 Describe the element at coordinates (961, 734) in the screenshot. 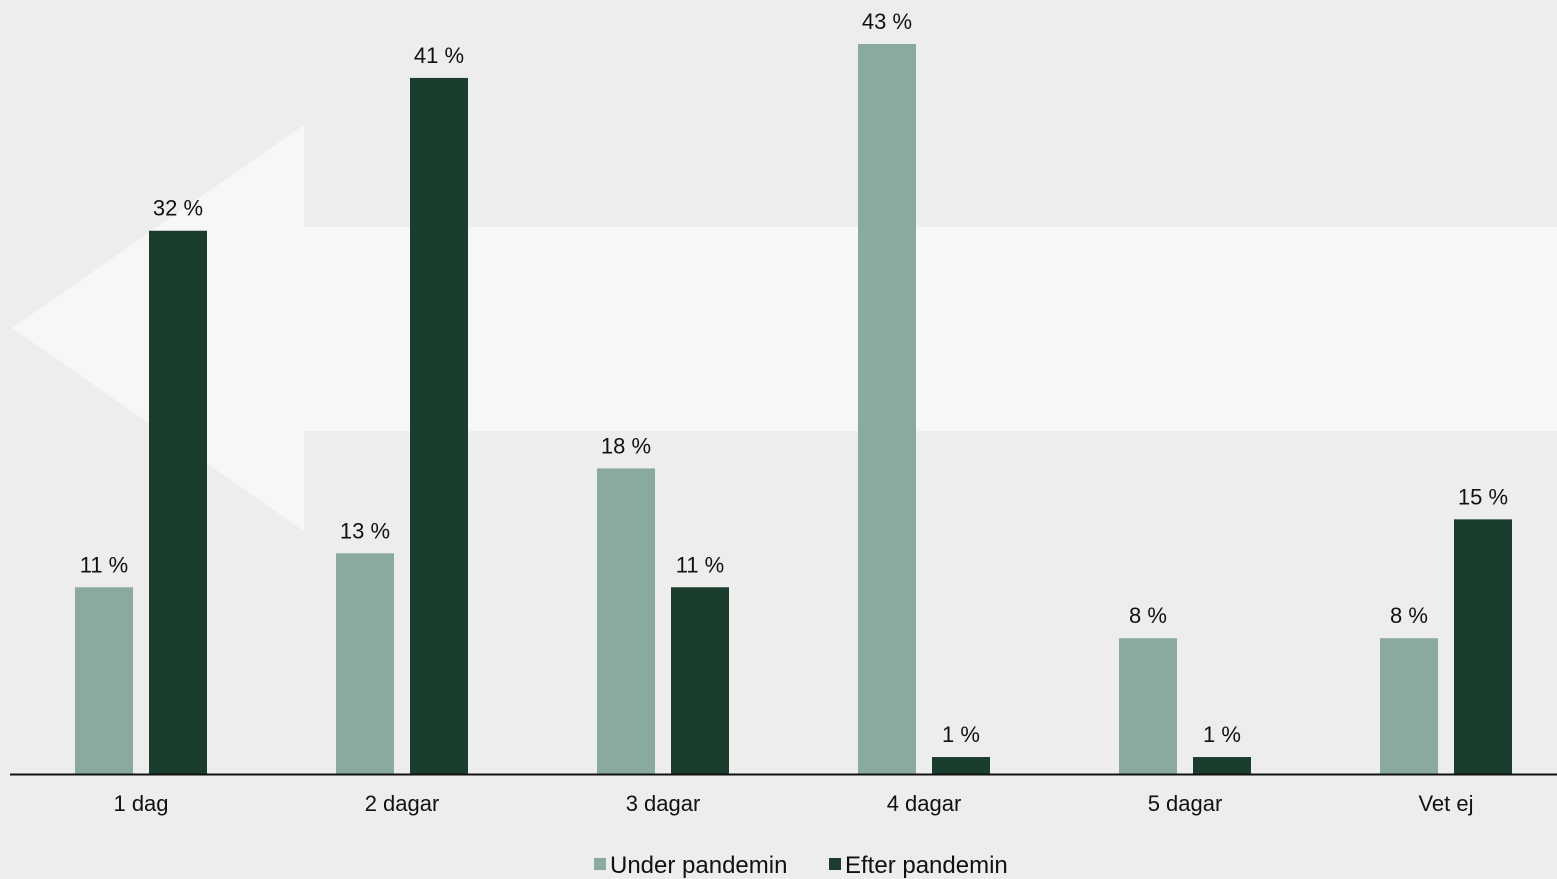

I see `value-label-efter-3: 1 %` at that location.